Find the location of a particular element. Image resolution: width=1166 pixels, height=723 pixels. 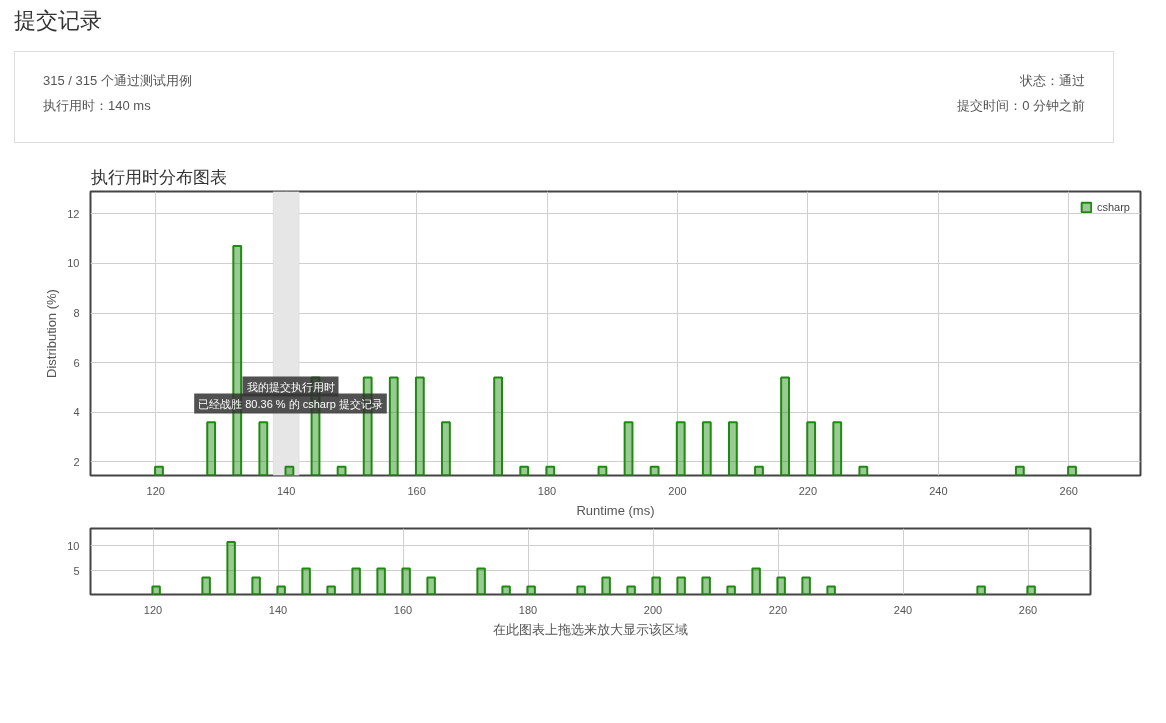

y-tick-label: 8 is located at coordinates (76, 313).